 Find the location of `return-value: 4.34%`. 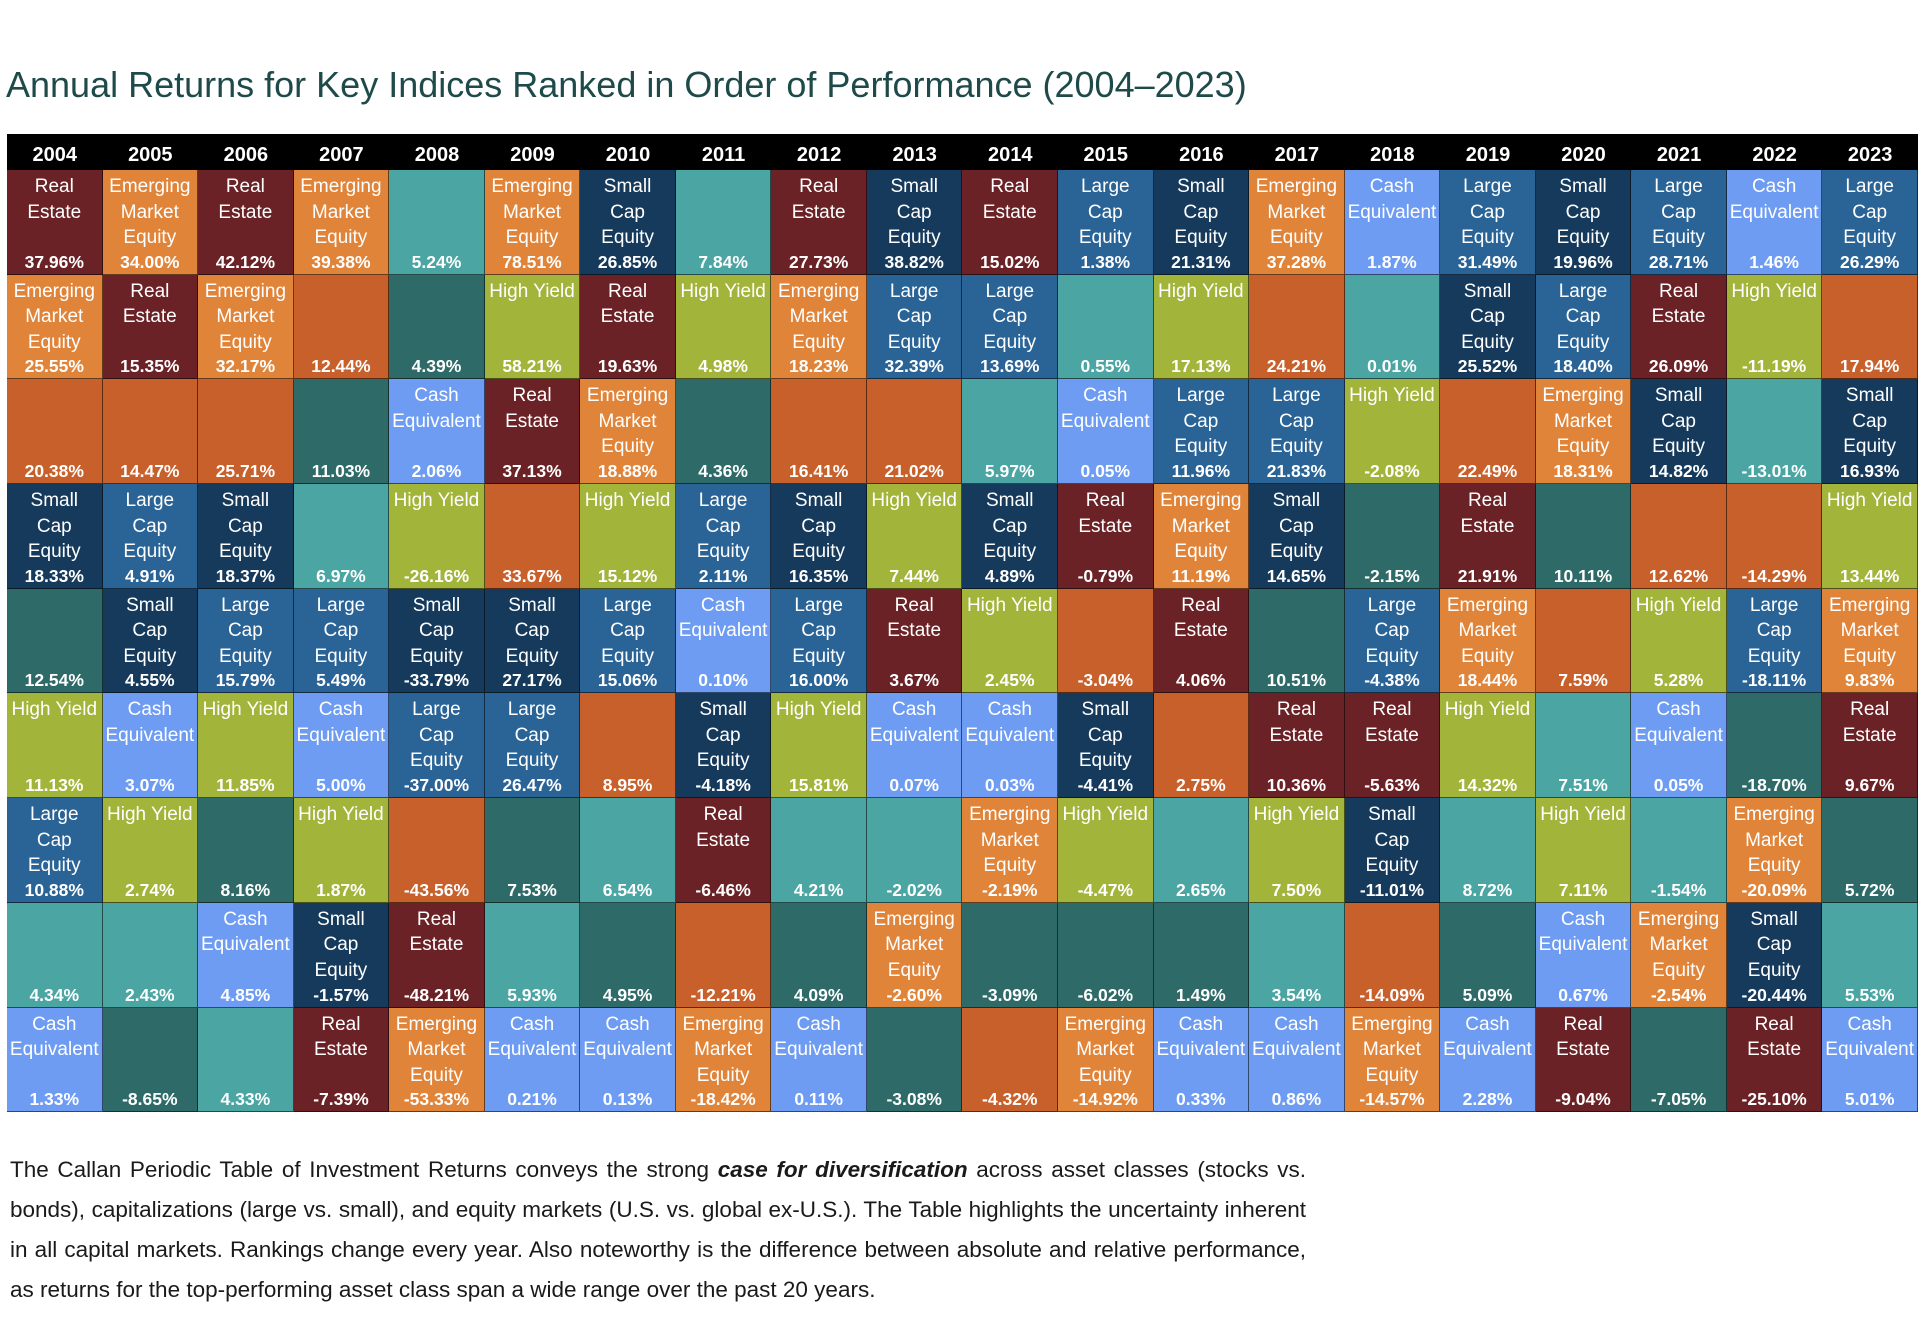

return-value: 4.34% is located at coordinates (54, 994).